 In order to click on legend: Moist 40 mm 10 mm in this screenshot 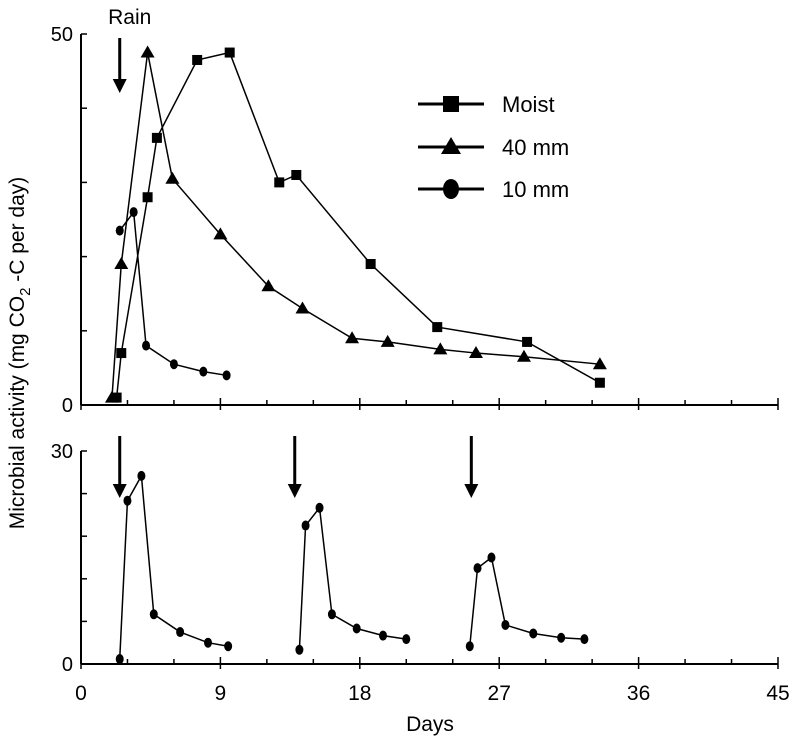, I will do `click(493, 147)`.